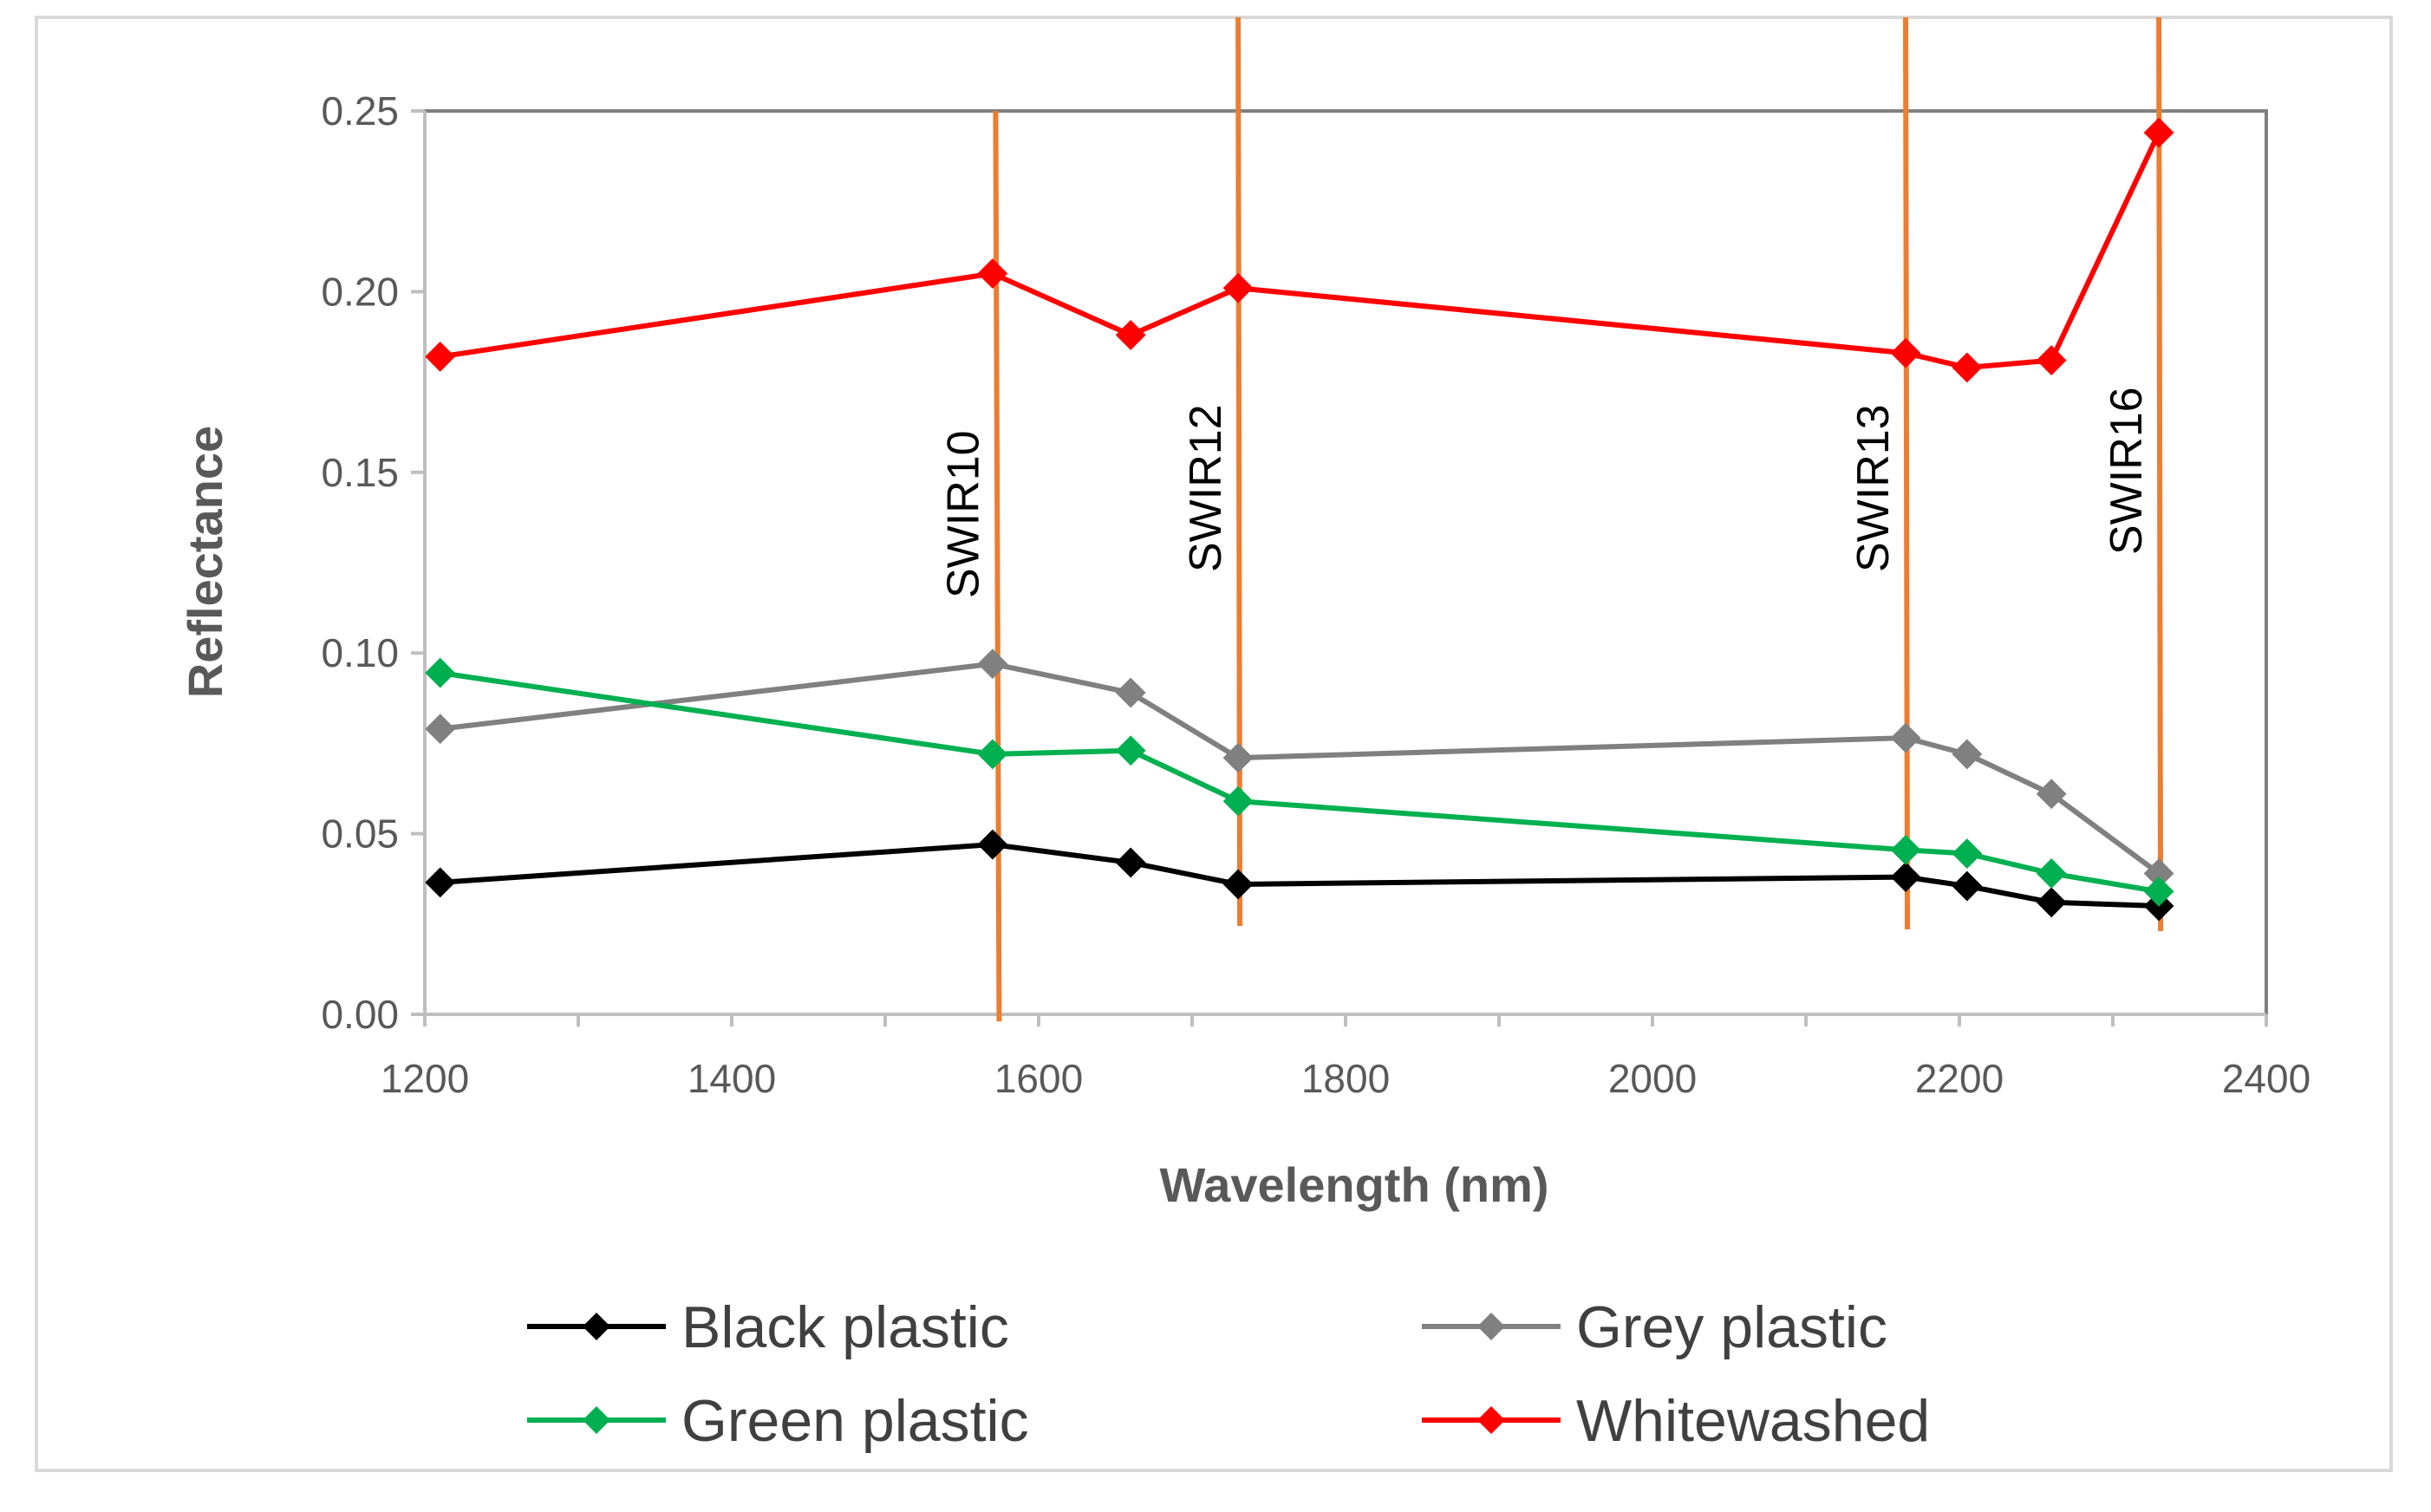 The image size is (2431, 1512). What do you see at coordinates (360, 111) in the screenshot?
I see `y-tick-label: 0.25` at bounding box center [360, 111].